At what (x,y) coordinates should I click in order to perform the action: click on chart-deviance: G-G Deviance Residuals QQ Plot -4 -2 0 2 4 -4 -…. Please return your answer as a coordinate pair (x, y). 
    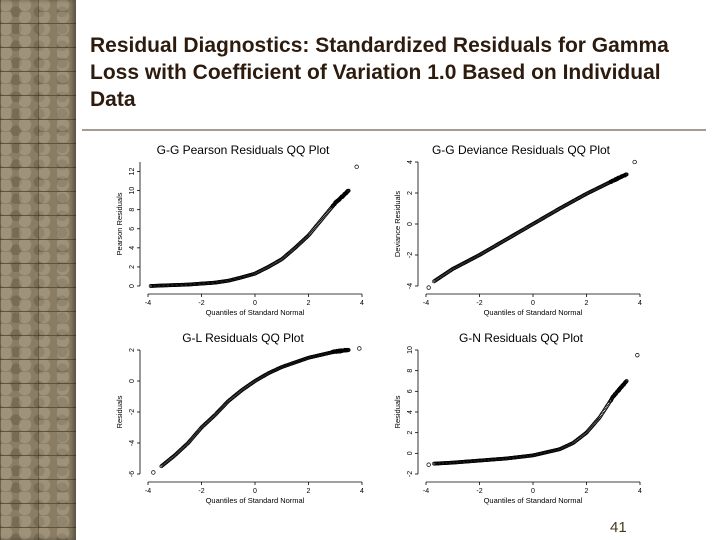
    Looking at the image, I should click on (513, 232).